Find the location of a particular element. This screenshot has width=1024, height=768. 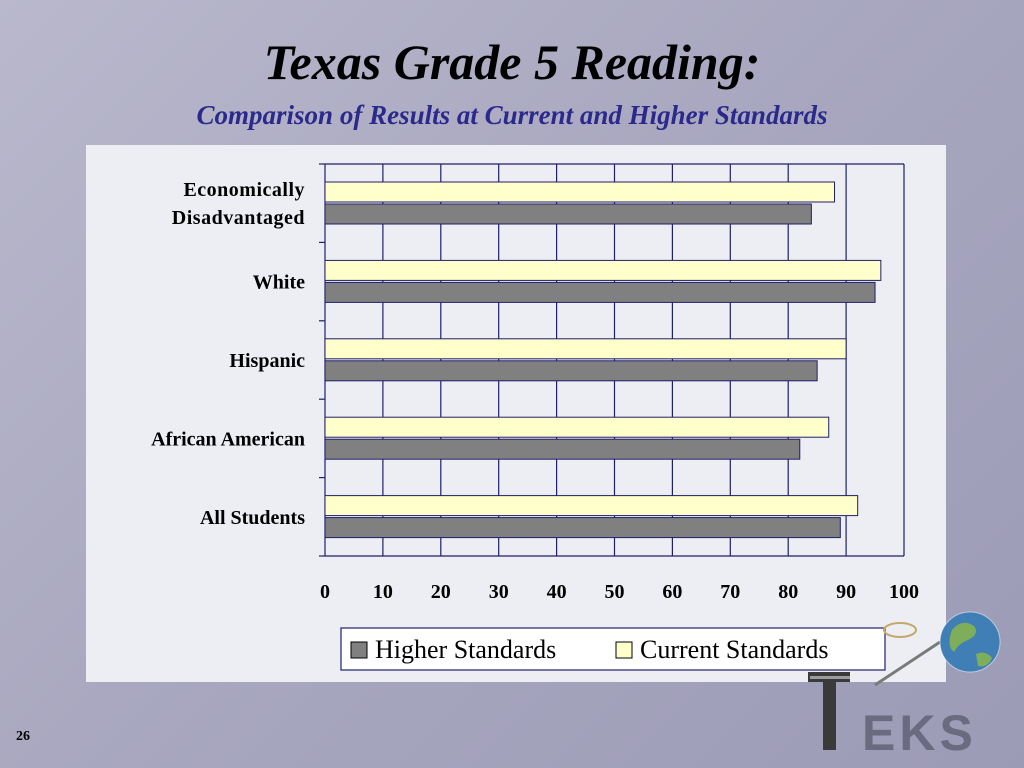

category-label: All Students is located at coordinates (252, 518).